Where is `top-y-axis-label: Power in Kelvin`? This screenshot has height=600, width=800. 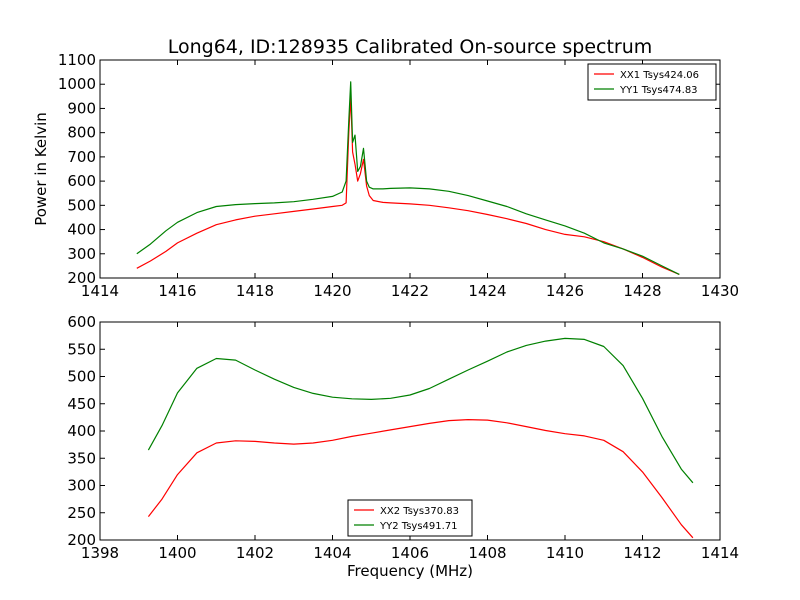
top-y-axis-label: Power in Kelvin is located at coordinates (41, 169).